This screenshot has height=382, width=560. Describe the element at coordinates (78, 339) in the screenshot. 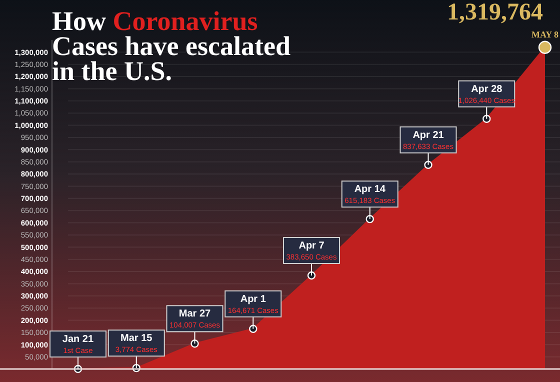

I see `x-tick-label: Jan 21` at that location.